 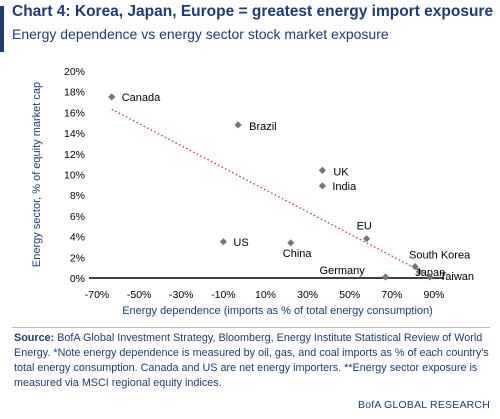 I want to click on y-axis-title: Energy sector, % of equity market cap, so click(x=37, y=174).